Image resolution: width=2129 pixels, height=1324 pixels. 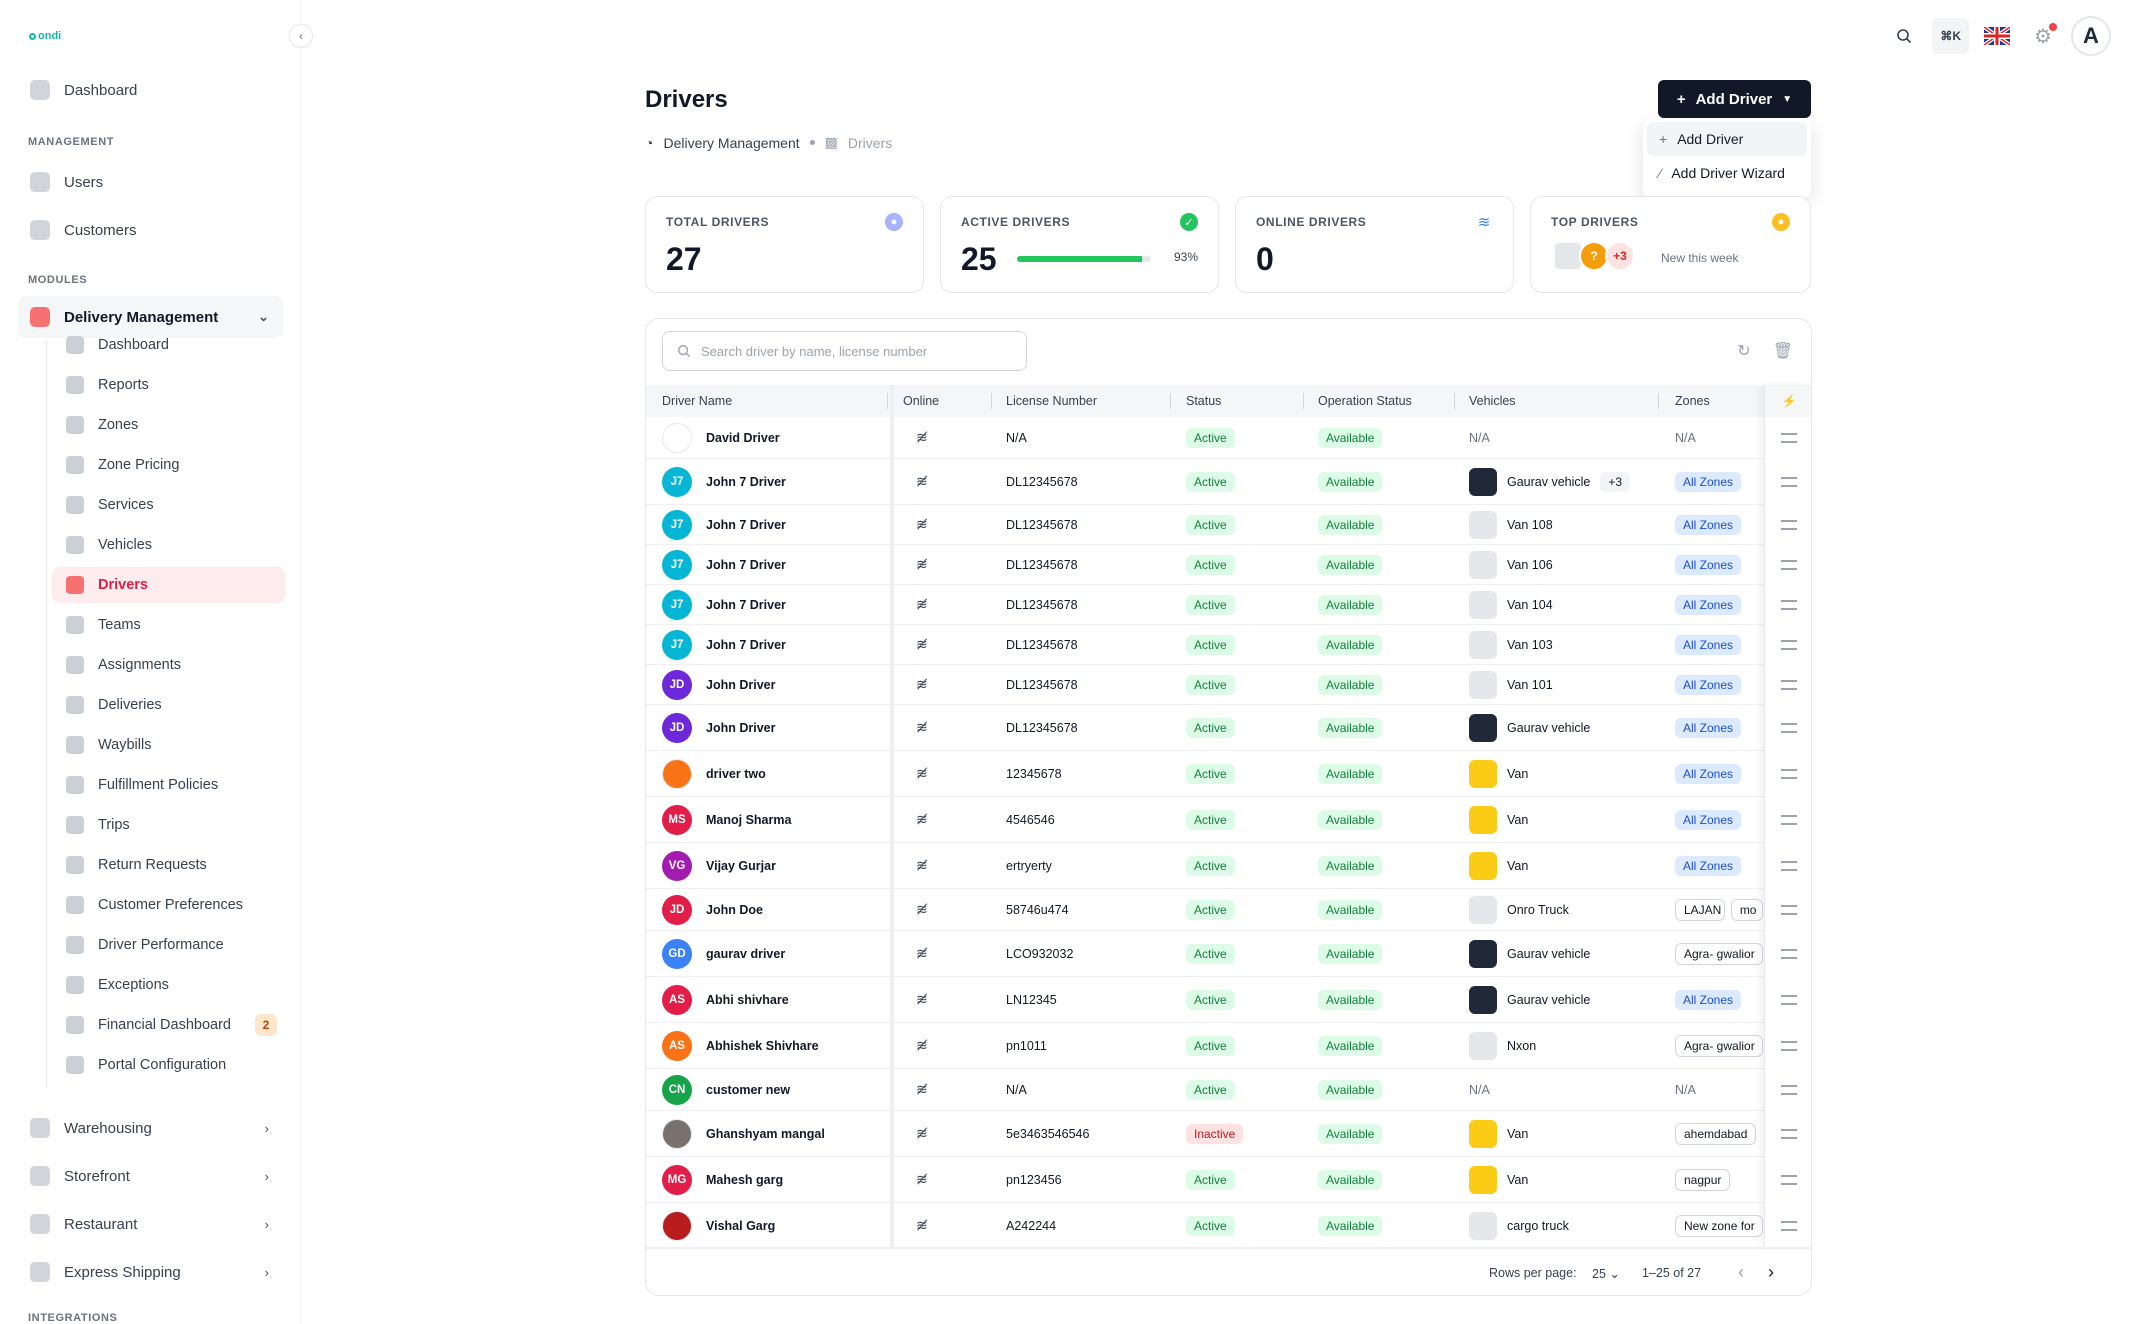 What do you see at coordinates (1228, 1090) in the screenshot?
I see `table-row: CN customer new ≋̸ N/A Active Available N/A N/A` at bounding box center [1228, 1090].